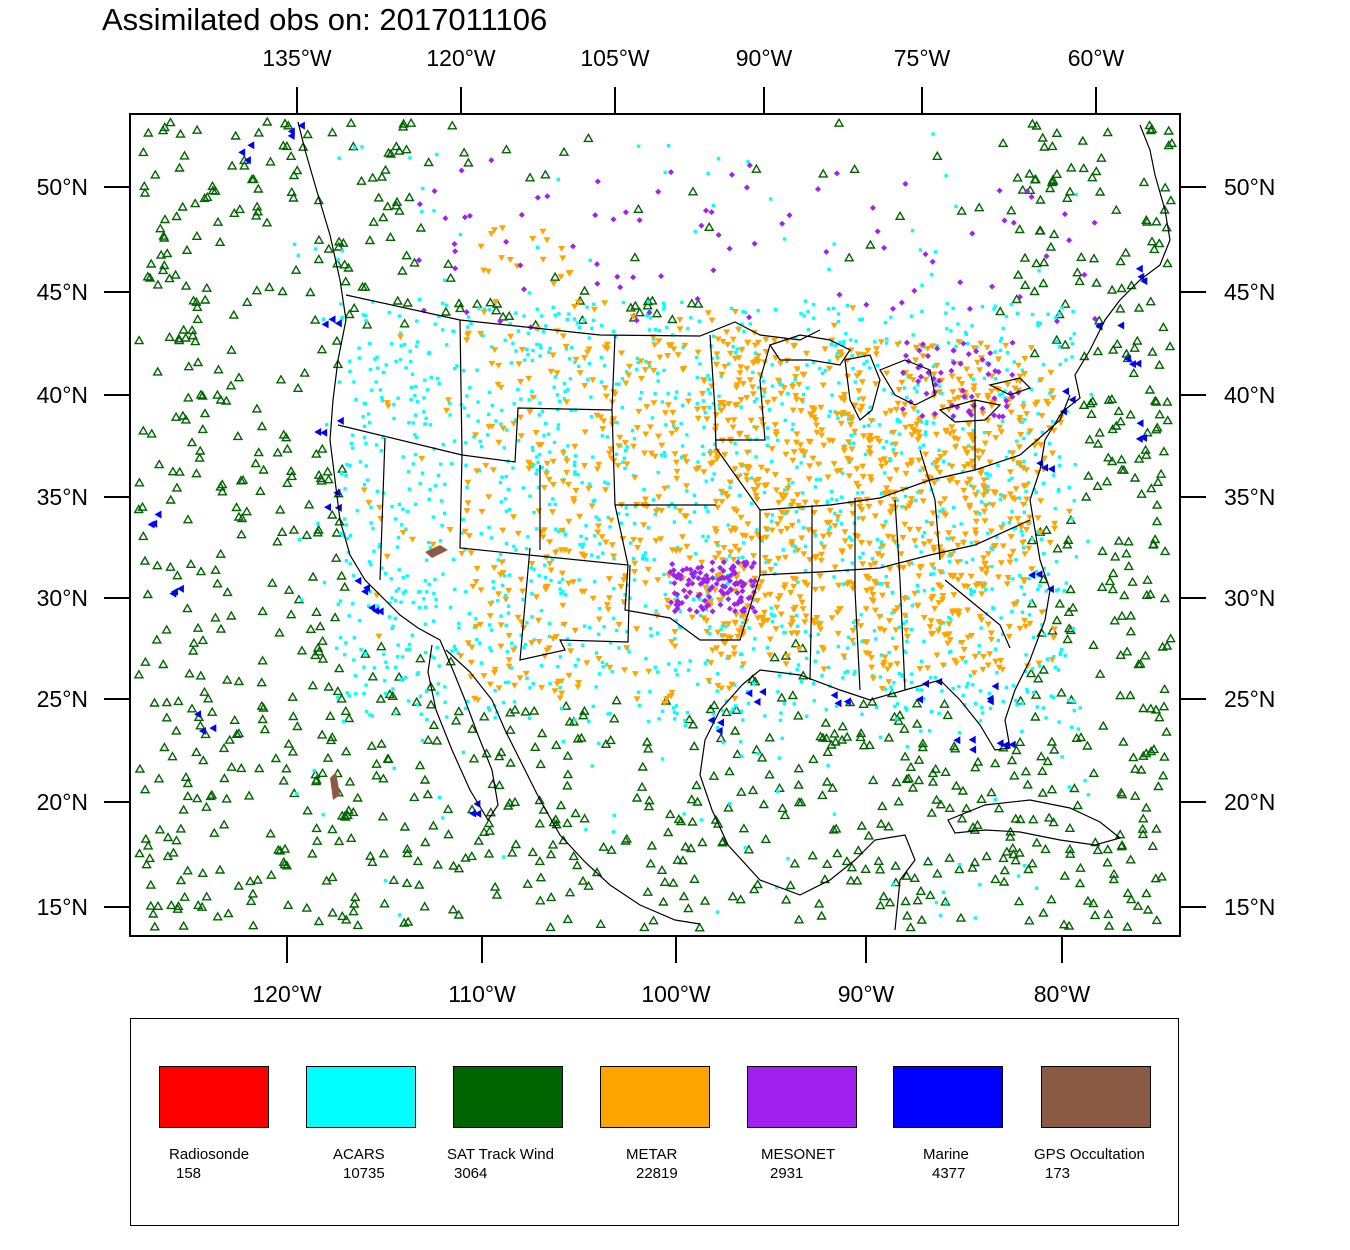 Image resolution: width=1350 pixels, height=1250 pixels. Describe the element at coordinates (62, 907) in the screenshot. I see `left-lat-label: 15°N` at that location.